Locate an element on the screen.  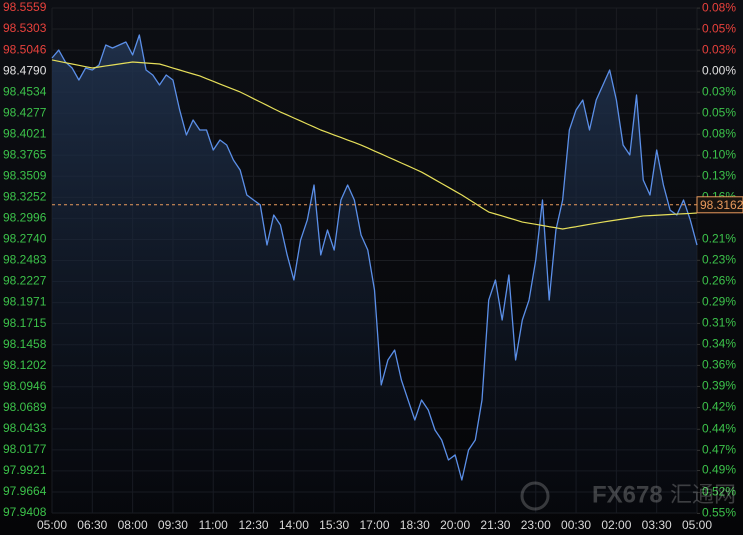
y-tick-label: 98.1202 is located at coordinates (25, 365).